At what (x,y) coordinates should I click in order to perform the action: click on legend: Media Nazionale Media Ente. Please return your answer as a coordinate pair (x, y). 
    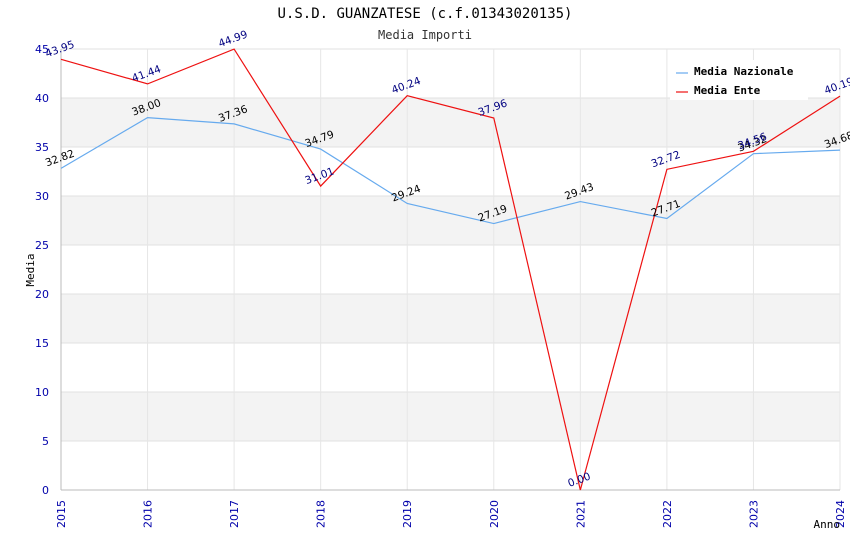
    Looking at the image, I should click on (739, 80).